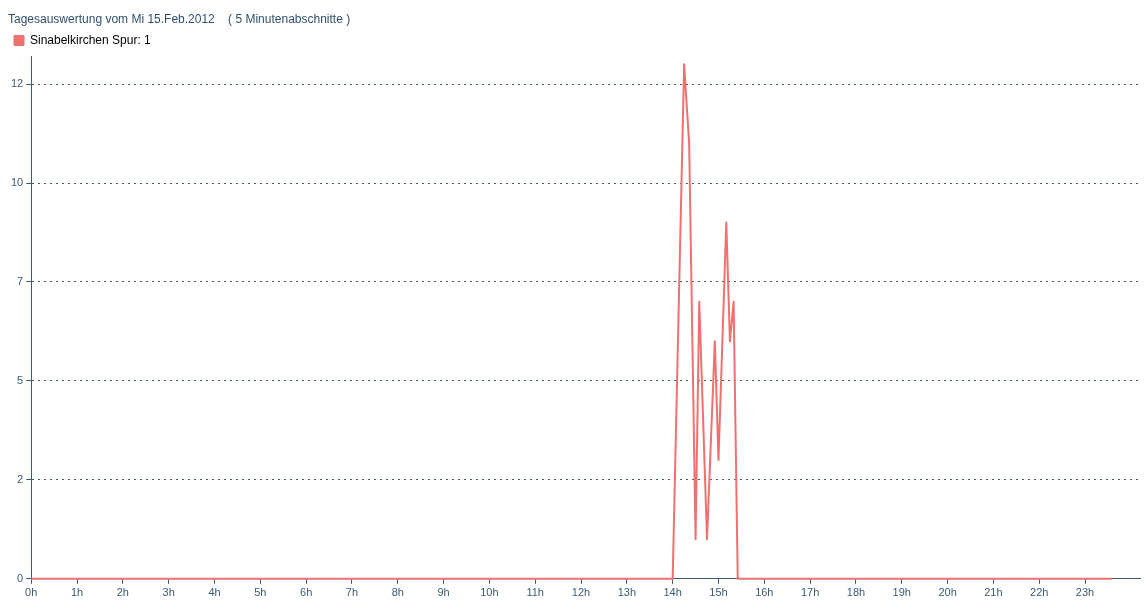 Image resolution: width=1146 pixels, height=609 pixels. Describe the element at coordinates (77, 592) in the screenshot. I see `x-tick-label: 1h` at that location.